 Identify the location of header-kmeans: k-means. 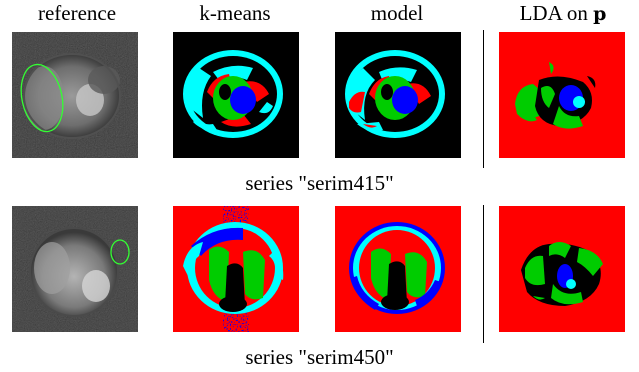
(235, 13).